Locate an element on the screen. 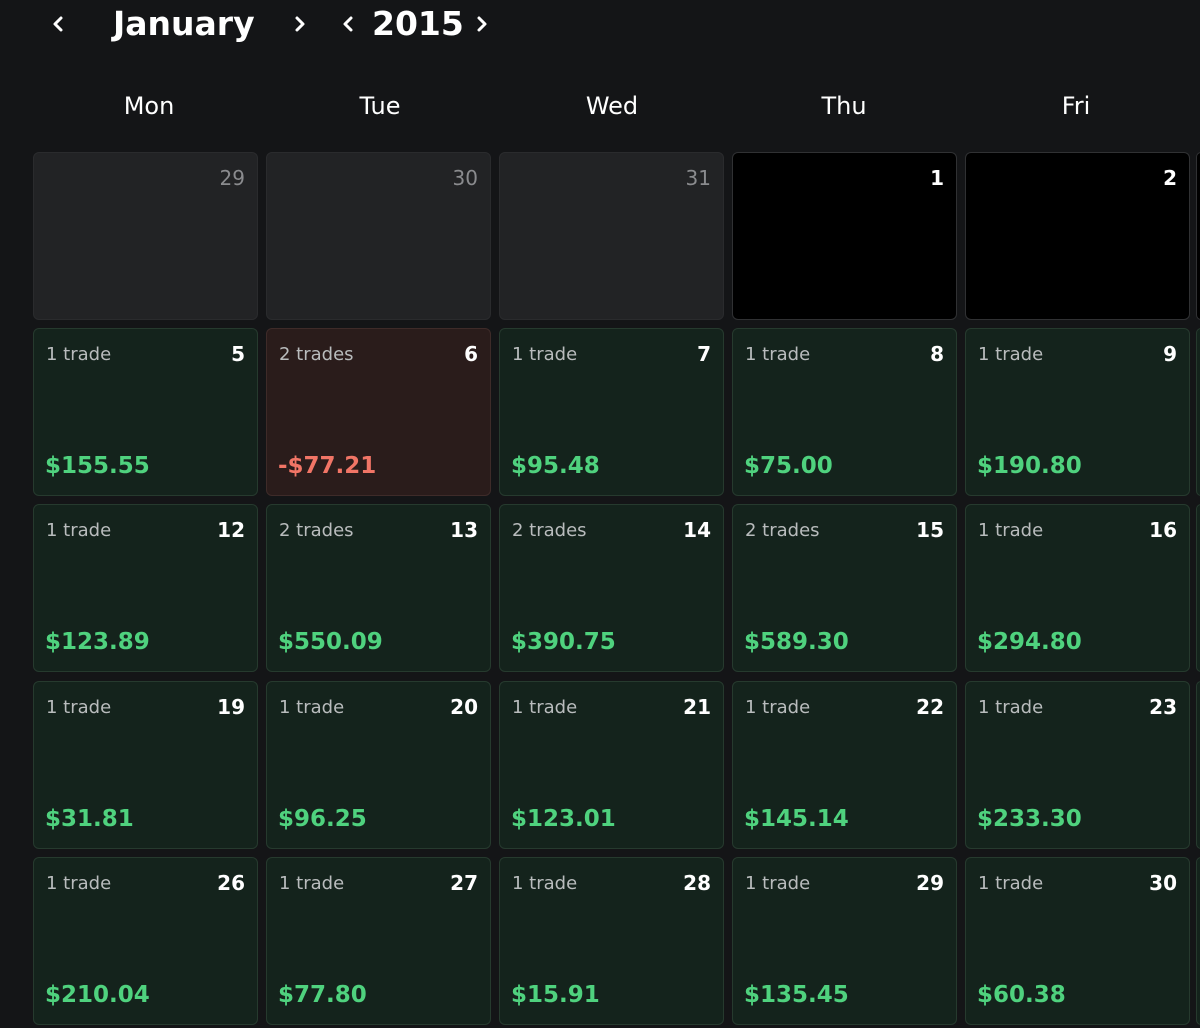 The width and height of the screenshot is (1200, 1028). pnl-amount: $135.45 is located at coordinates (796, 995).